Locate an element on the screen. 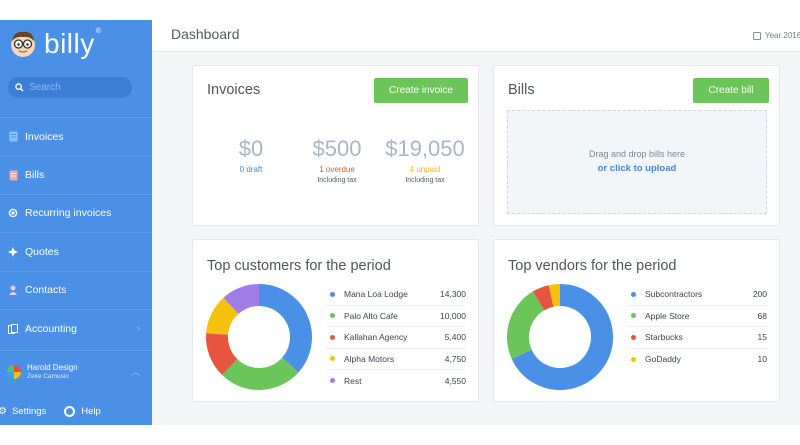 The width and height of the screenshot is (800, 445). sidebar-item-label: Invoices is located at coordinates (44, 136).